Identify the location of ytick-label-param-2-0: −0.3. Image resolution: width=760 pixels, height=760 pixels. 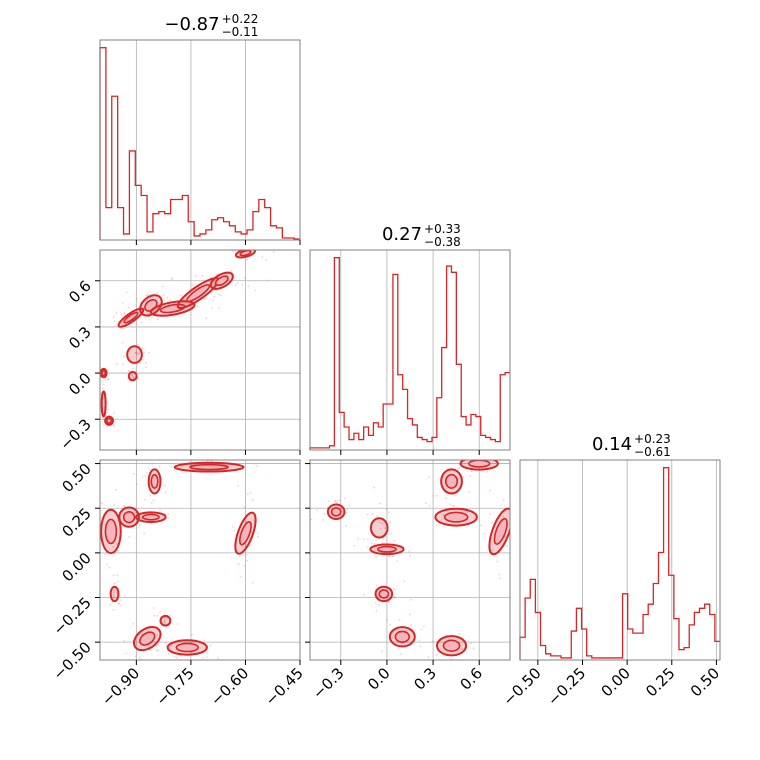
(75, 434).